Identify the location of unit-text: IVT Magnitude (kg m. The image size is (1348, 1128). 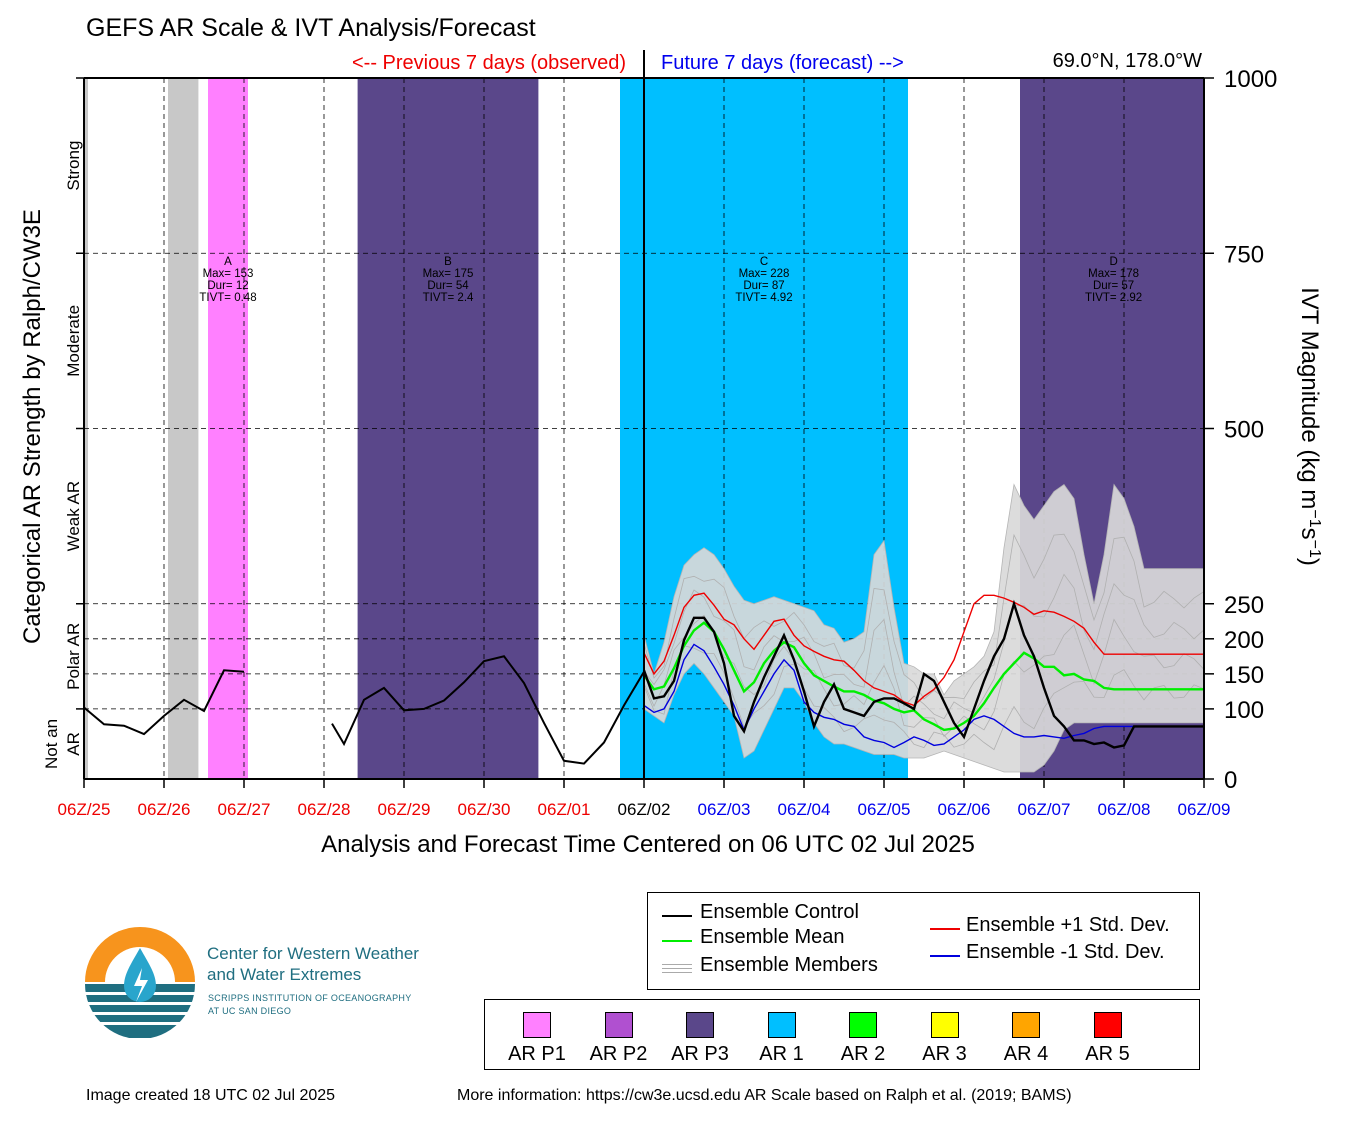
(1309, 398).